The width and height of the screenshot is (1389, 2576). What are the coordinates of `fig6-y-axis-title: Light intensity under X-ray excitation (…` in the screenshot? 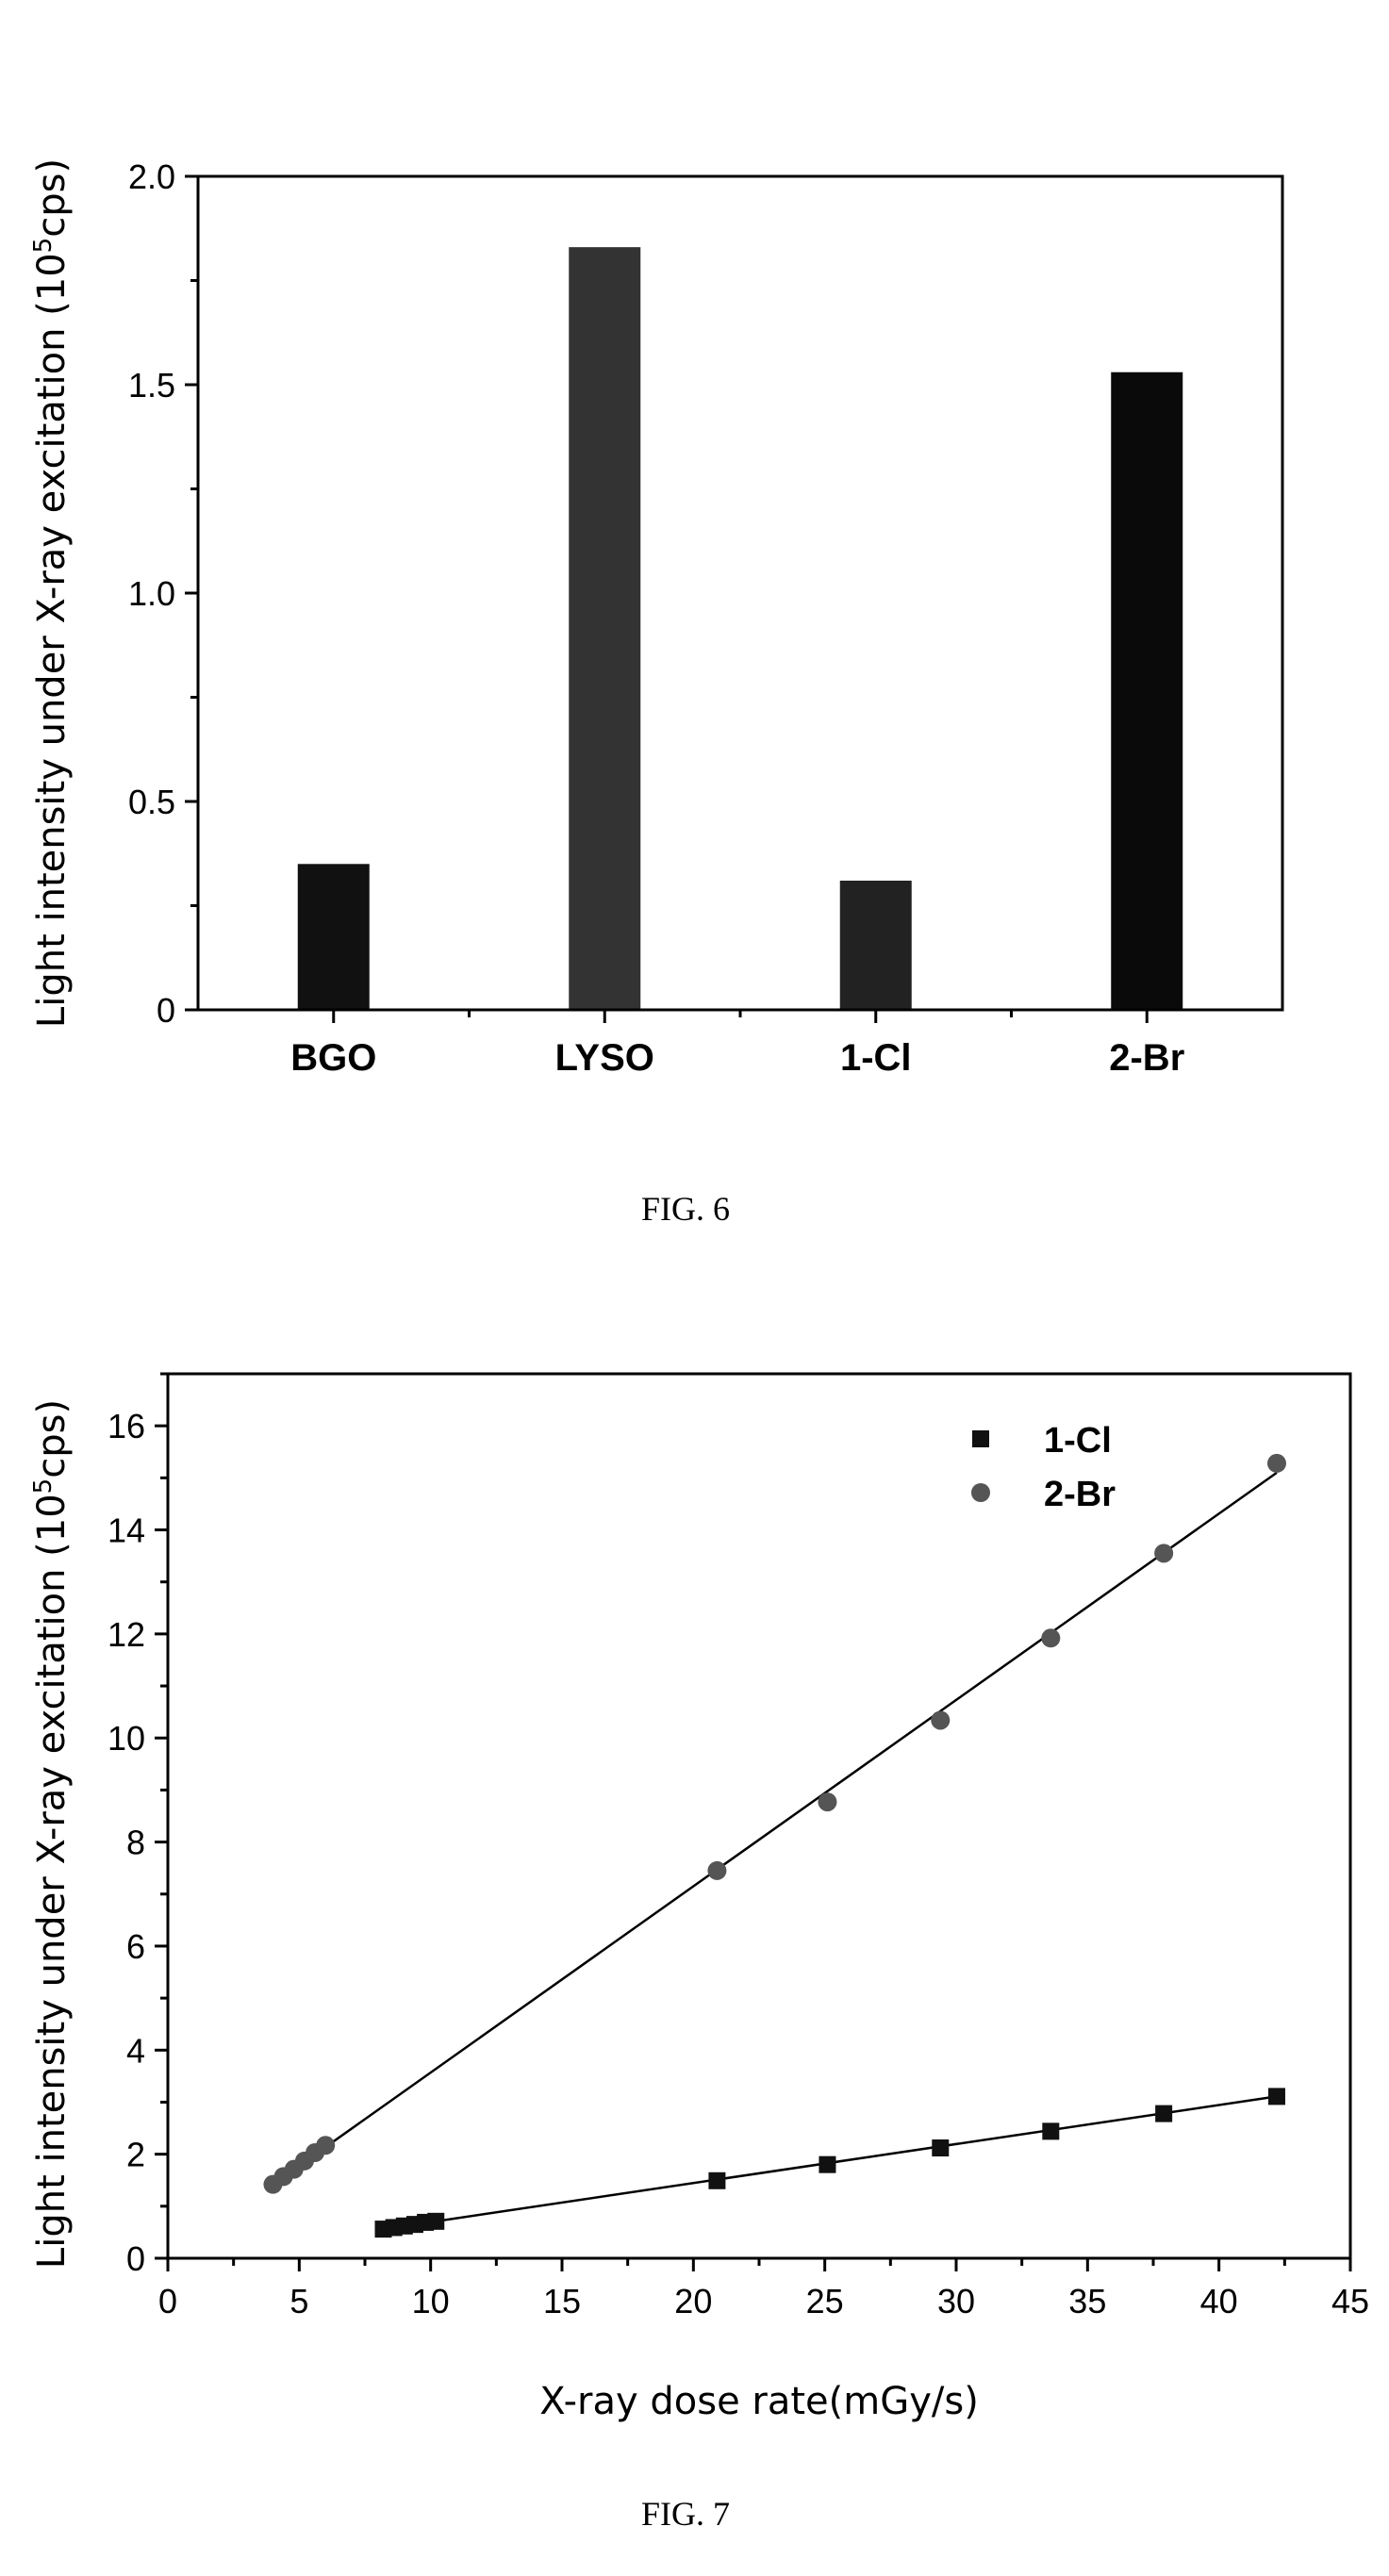 It's located at (51, 593).